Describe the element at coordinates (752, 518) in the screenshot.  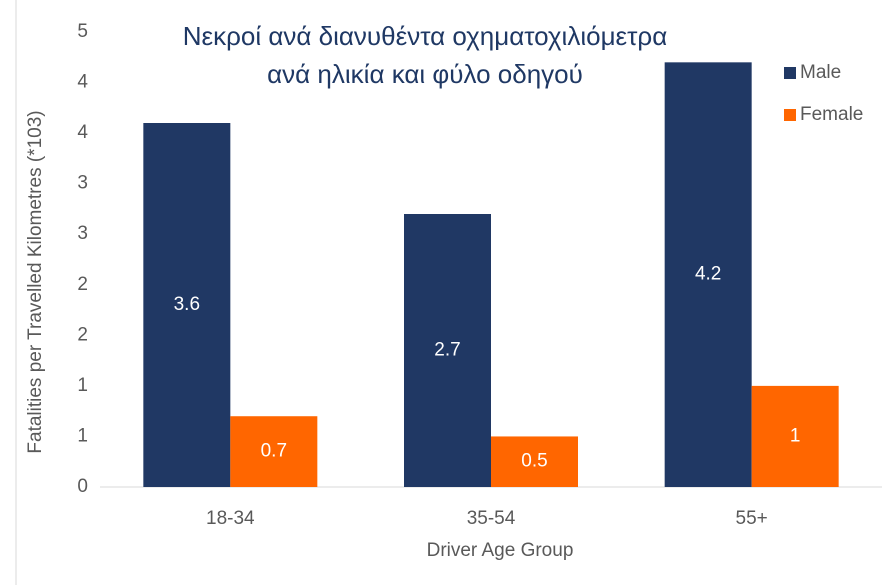
I see `x-tick-label: 55+` at that location.